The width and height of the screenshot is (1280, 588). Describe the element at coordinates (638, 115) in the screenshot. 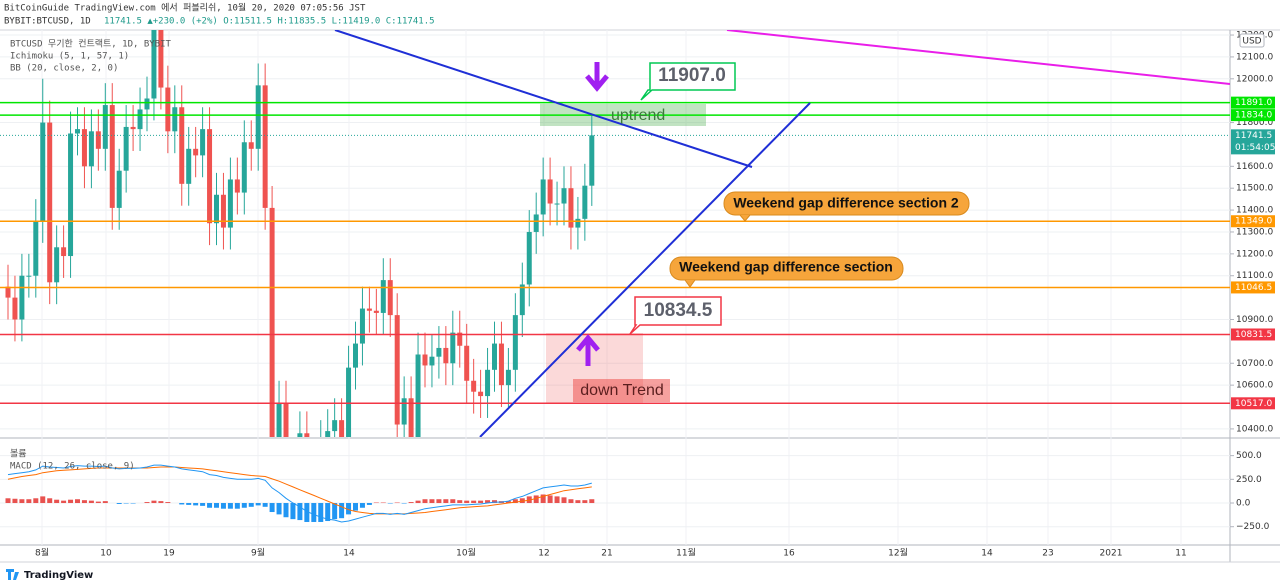

I see `annotation: uptrend` at that location.